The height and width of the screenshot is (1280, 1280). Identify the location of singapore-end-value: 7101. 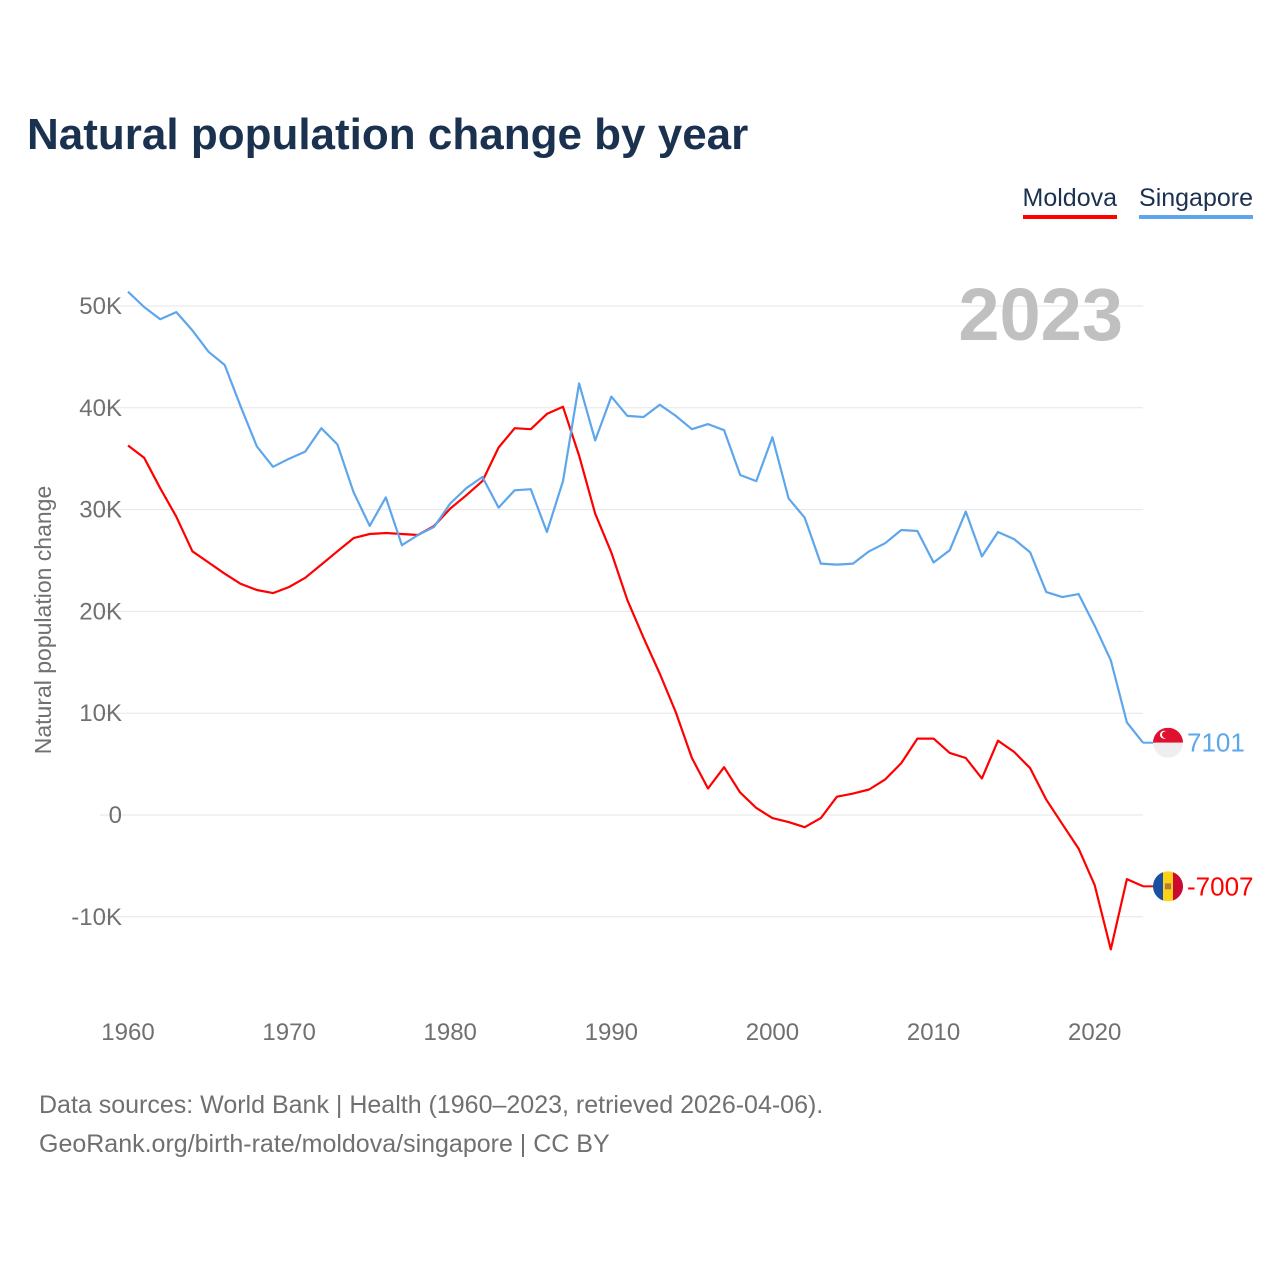
(1216, 743).